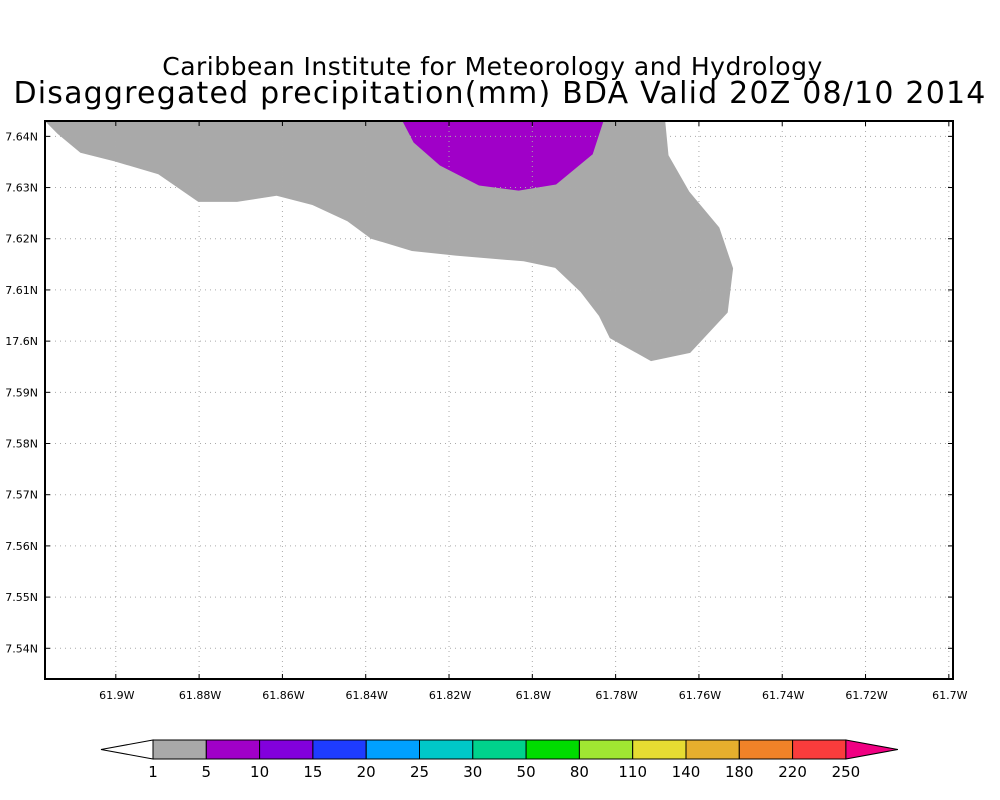 The height and width of the screenshot is (800, 1000). I want to click on lon-tick-label: 61.88W, so click(200, 695).